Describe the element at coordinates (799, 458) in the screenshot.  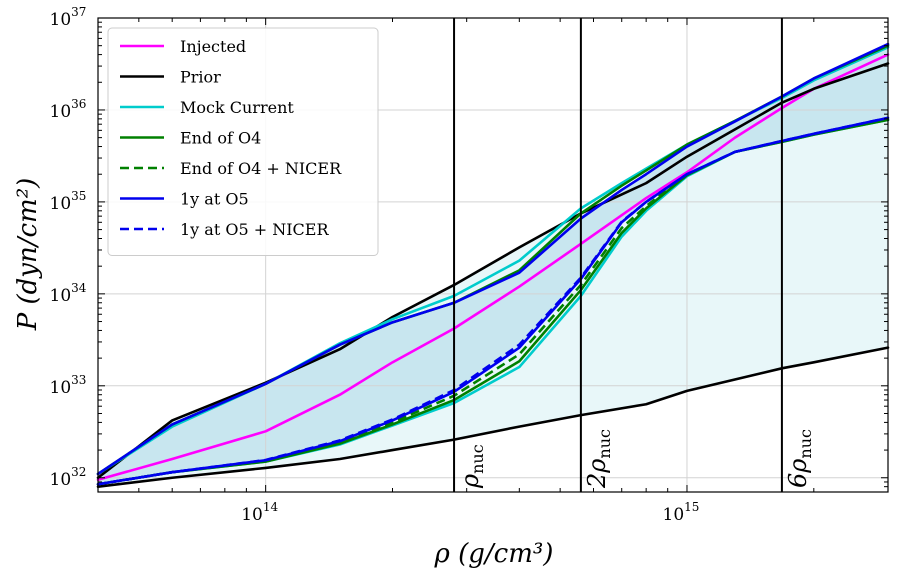
I see `vline-label-2: 6ρnuc` at that location.